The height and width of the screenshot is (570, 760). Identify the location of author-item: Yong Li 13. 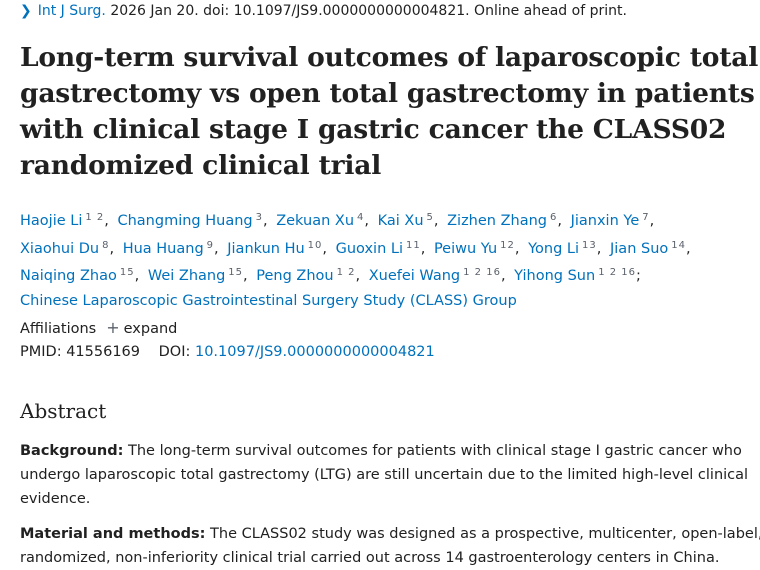
(562, 248).